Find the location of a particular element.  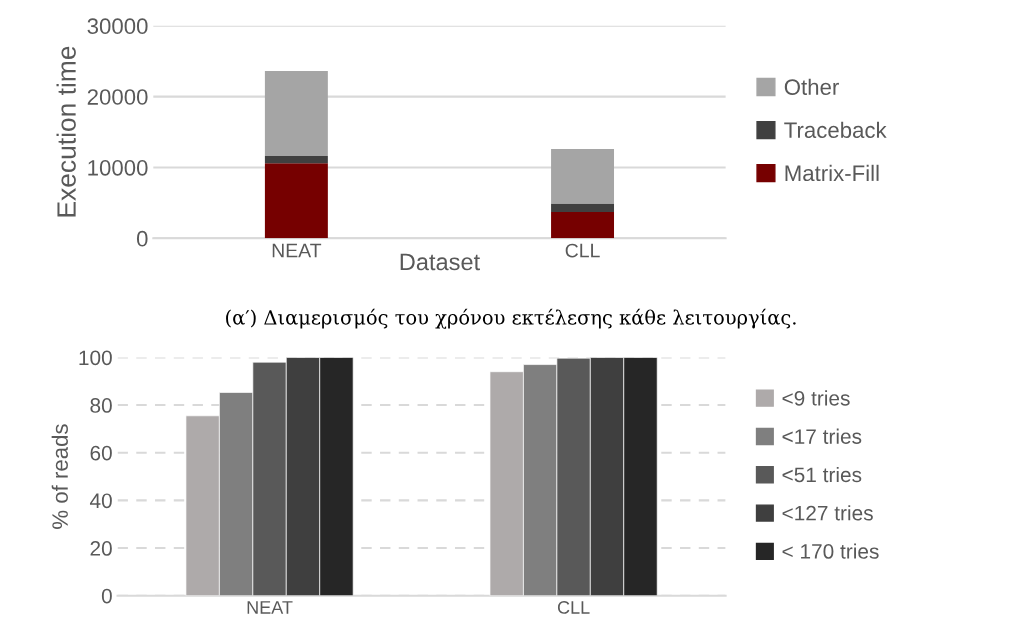

x-axis-title: Dataset is located at coordinates (440, 262).